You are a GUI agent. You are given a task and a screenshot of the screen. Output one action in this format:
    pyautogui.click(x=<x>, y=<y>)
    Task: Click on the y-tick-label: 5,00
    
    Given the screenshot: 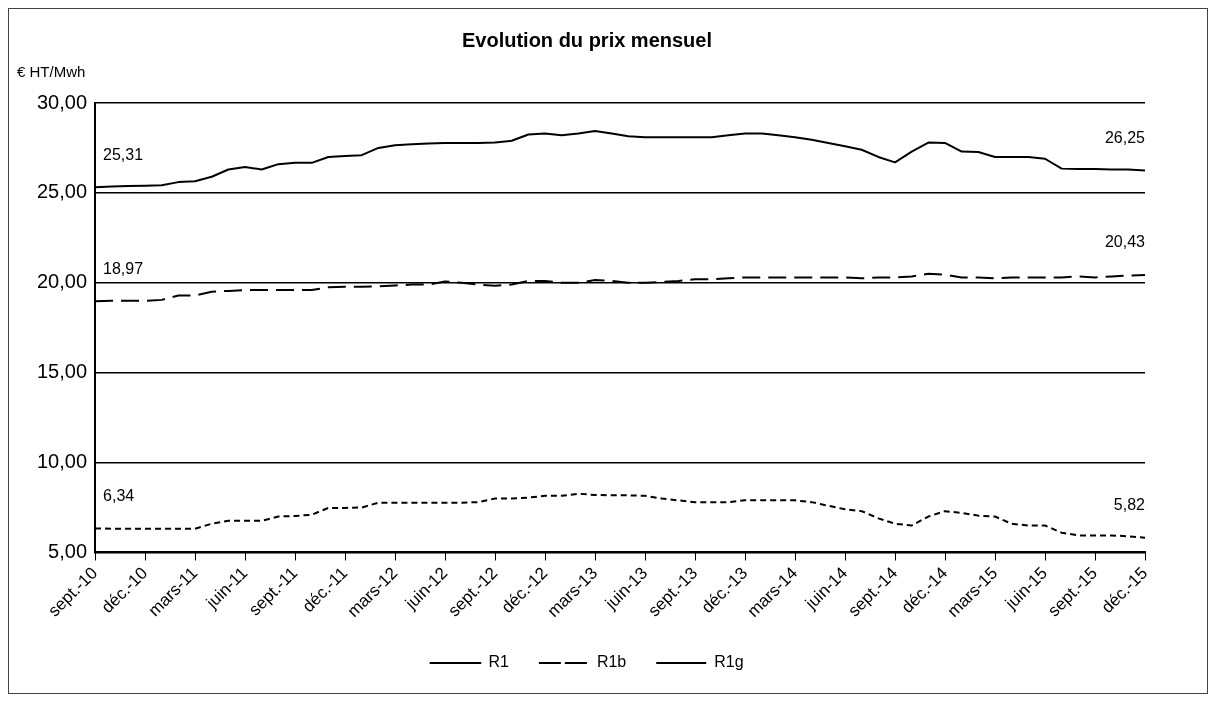 What is the action you would take?
    pyautogui.click(x=68, y=551)
    